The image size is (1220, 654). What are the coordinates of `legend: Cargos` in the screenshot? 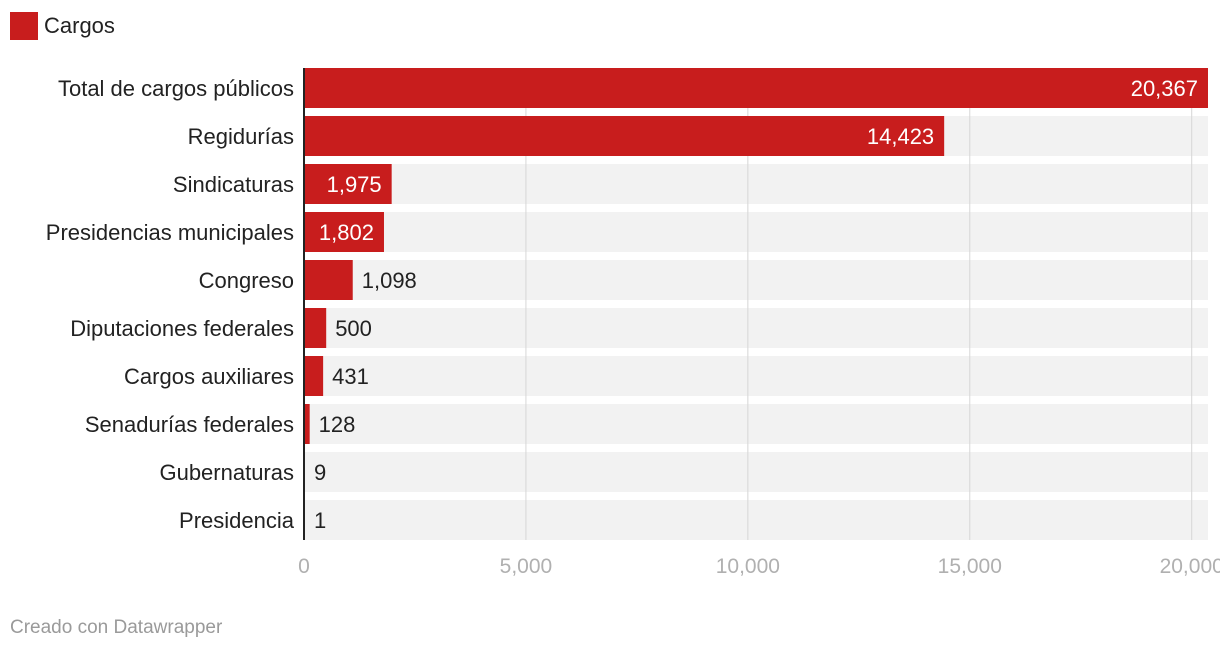 It's located at (62, 26).